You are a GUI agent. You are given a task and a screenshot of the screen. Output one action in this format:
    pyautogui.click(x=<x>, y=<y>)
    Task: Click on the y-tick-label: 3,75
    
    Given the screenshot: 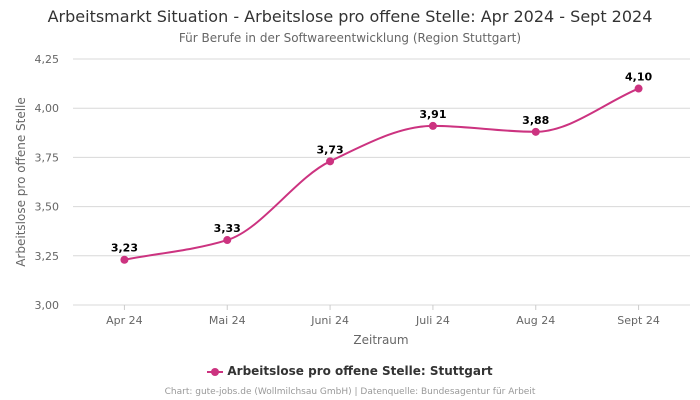 What is the action you would take?
    pyautogui.click(x=47, y=157)
    